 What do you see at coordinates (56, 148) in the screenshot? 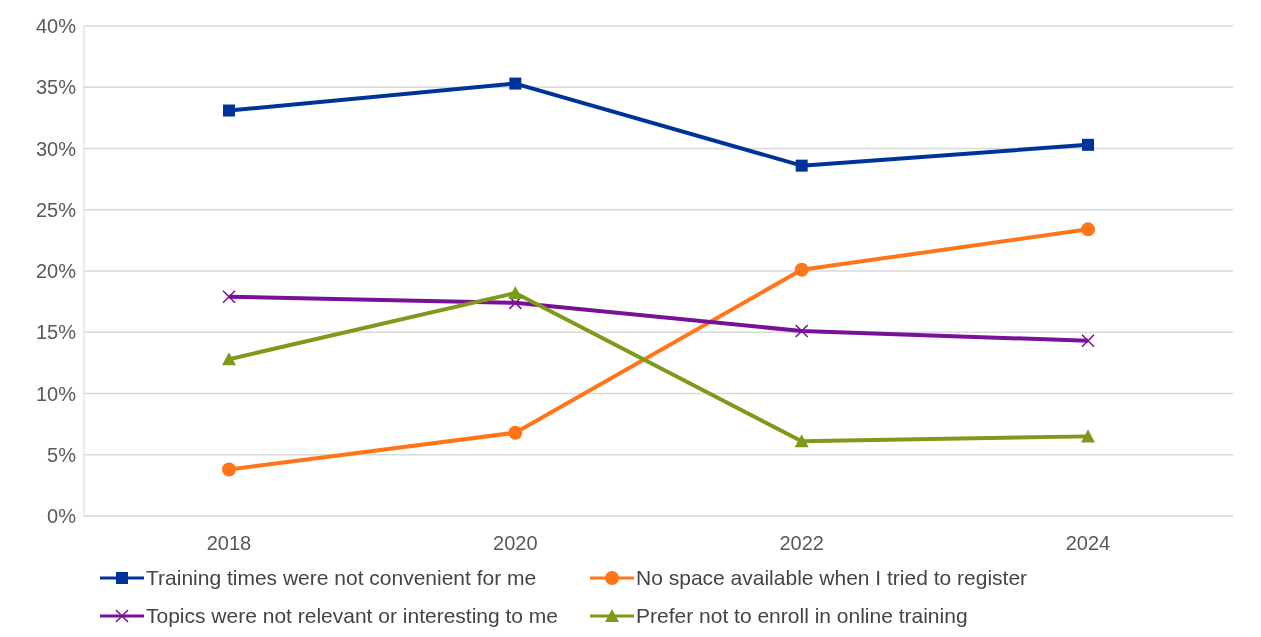
I see `y-tick-label: 30%` at bounding box center [56, 148].